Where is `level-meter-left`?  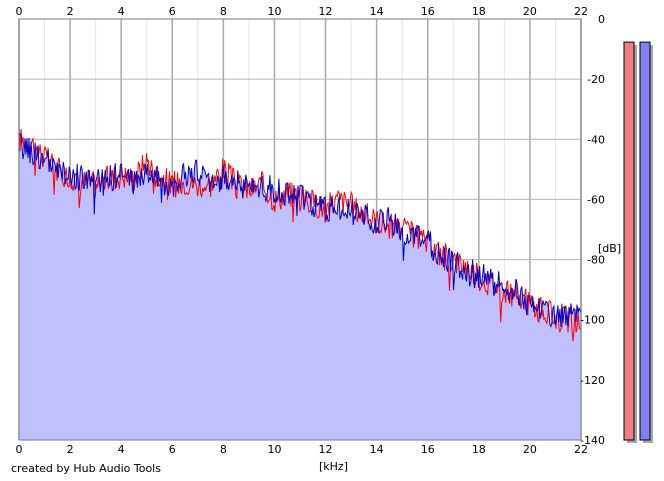
level-meter-left is located at coordinates (629, 241).